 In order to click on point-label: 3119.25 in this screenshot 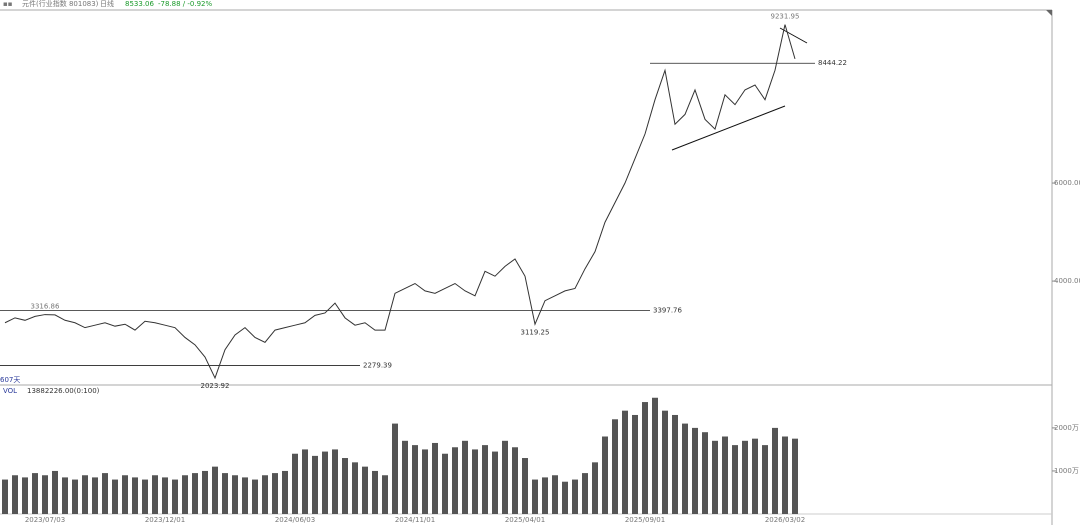, I will do `click(535, 332)`.